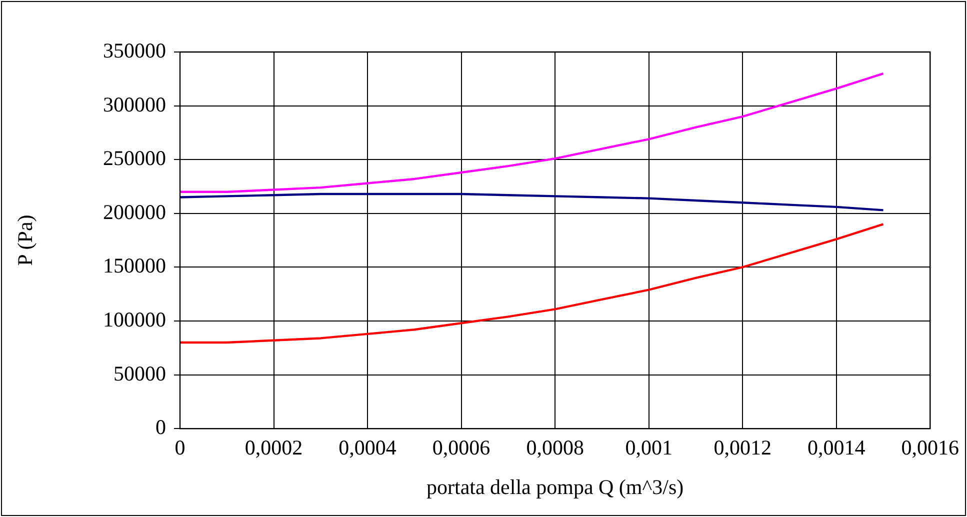 This screenshot has width=967, height=517. What do you see at coordinates (555, 486) in the screenshot?
I see `x-axis-title: portata della pompa Q (m^3/s)` at bounding box center [555, 486].